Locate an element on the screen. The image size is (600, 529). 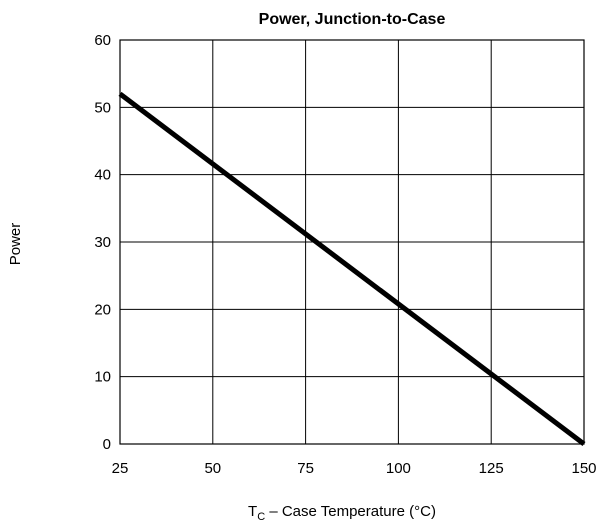
x-axis-label-rest: – Case Temperature (°C) is located at coordinates (350, 511).